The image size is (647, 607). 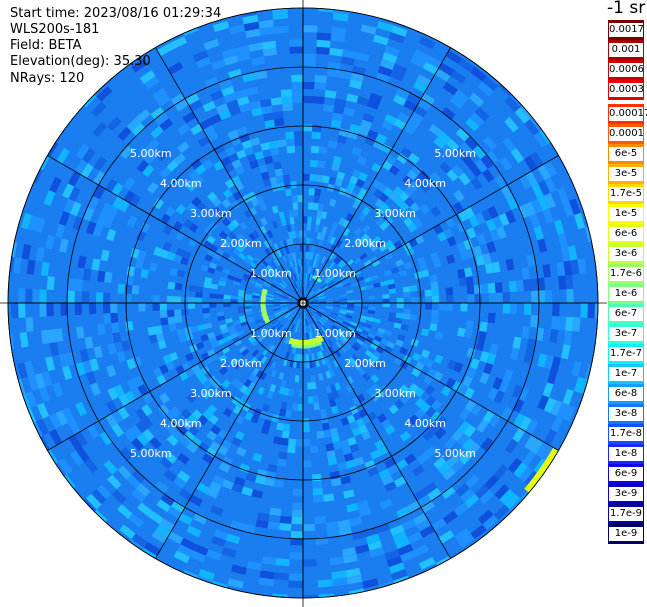 What do you see at coordinates (306, 340) in the screenshot?
I see `echo-arc` at bounding box center [306, 340].